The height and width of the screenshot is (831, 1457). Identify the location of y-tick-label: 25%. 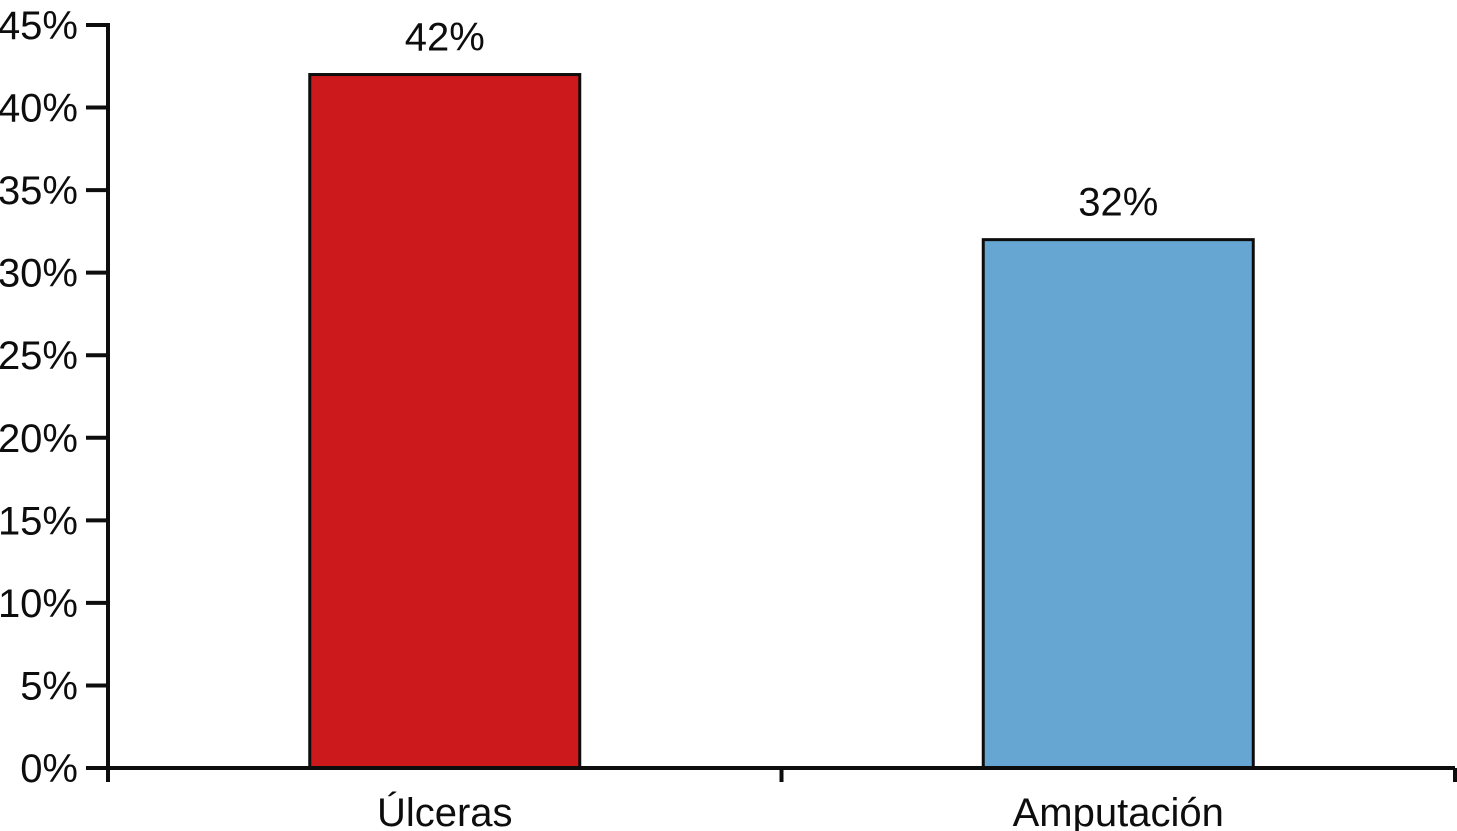
(39, 356).